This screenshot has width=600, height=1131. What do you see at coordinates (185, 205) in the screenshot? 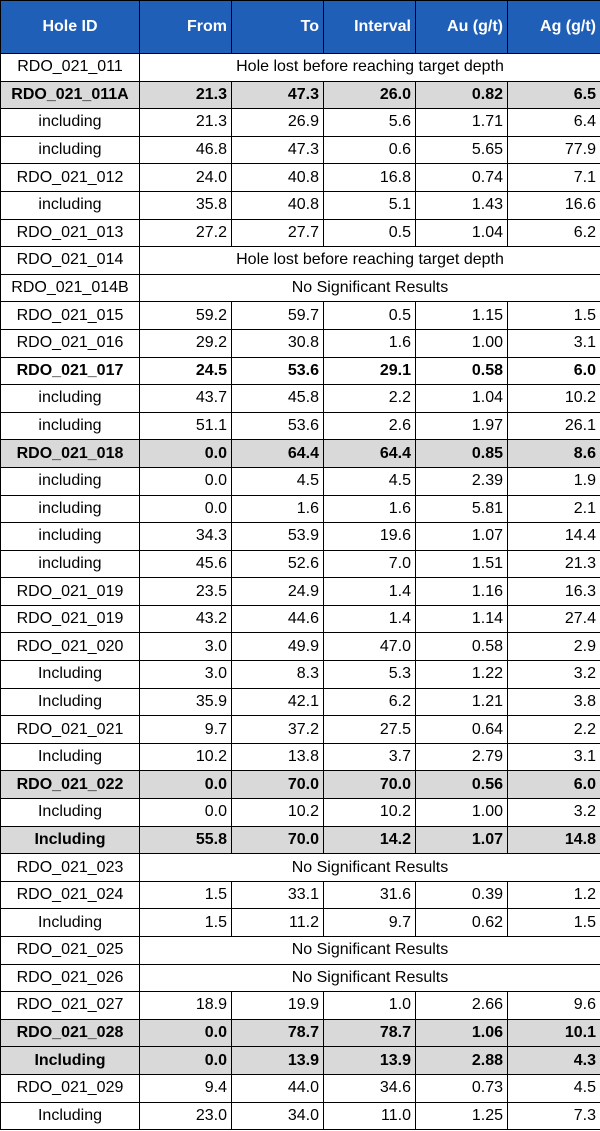
I see `from-cell: 35.8` at bounding box center [185, 205].